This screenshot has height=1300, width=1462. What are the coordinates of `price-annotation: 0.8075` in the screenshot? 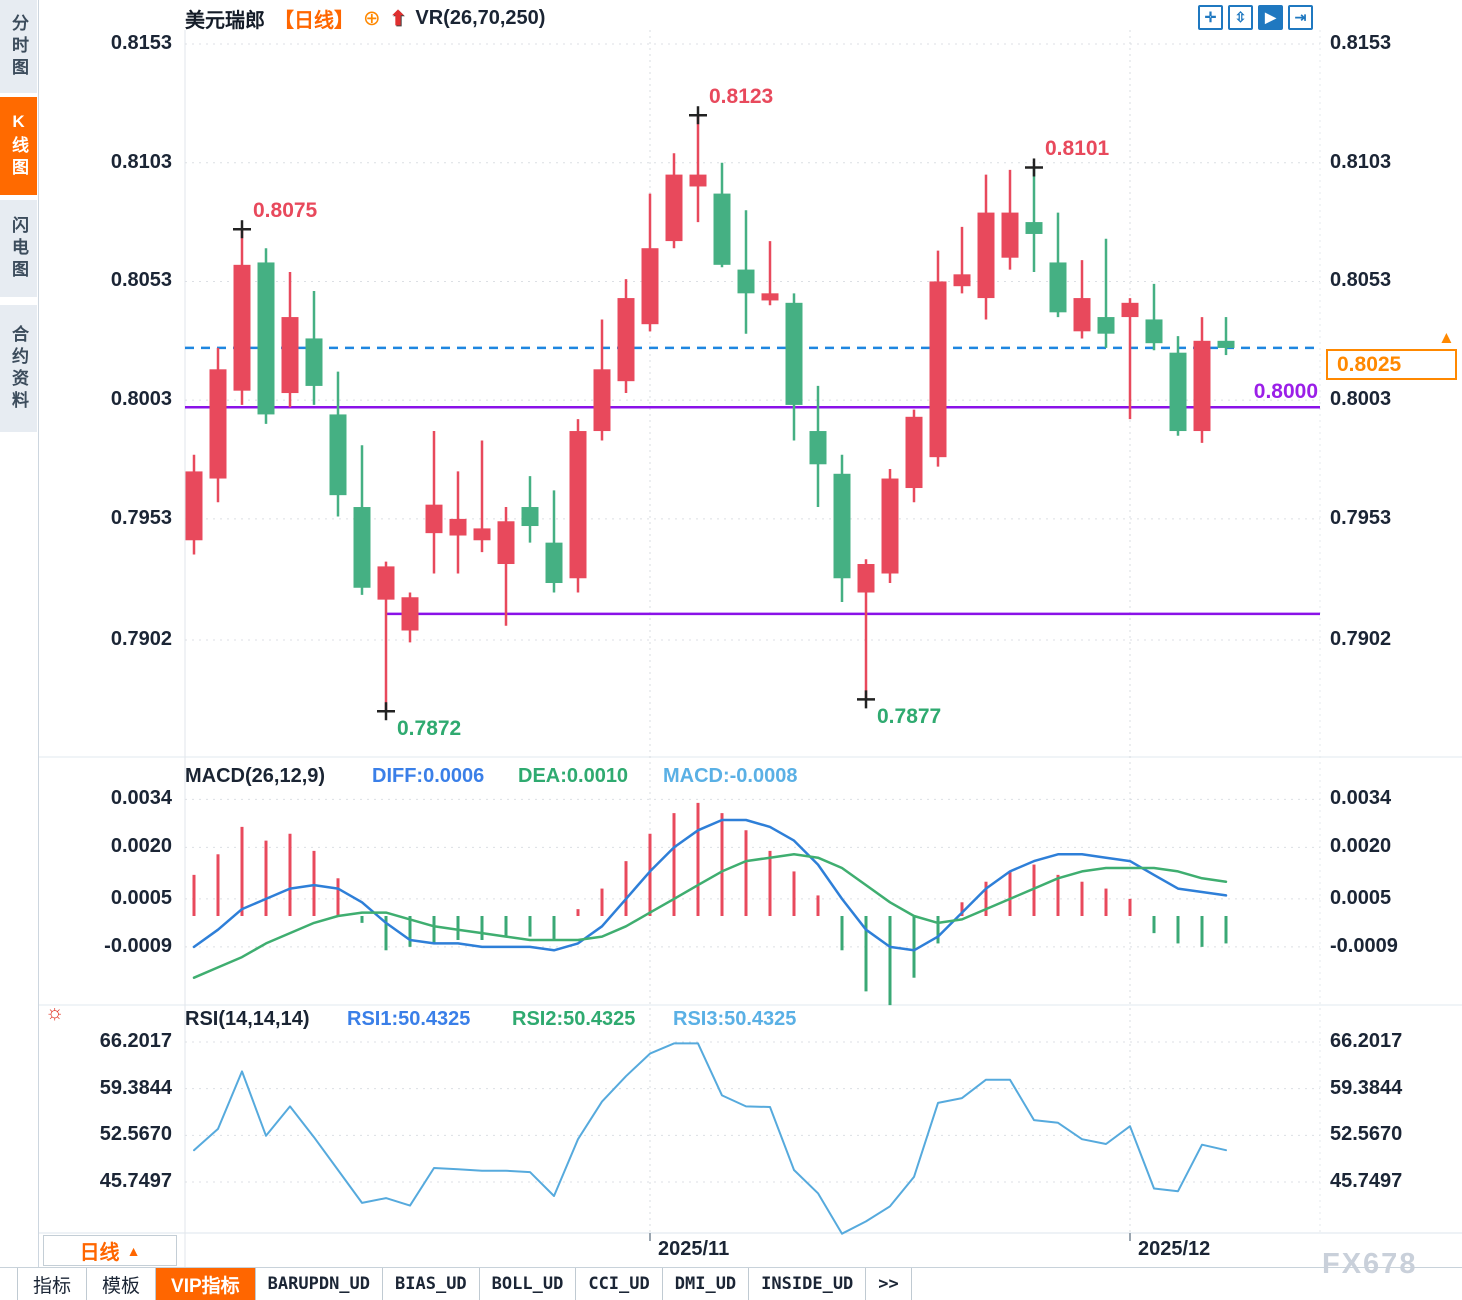 It's located at (285, 211).